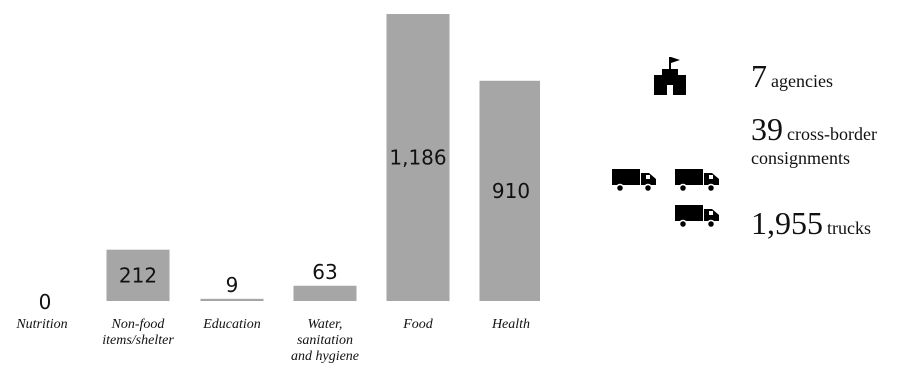 This screenshot has height=368, width=919. Describe the element at coordinates (325, 356) in the screenshot. I see `category-label: and hygiene` at that location.